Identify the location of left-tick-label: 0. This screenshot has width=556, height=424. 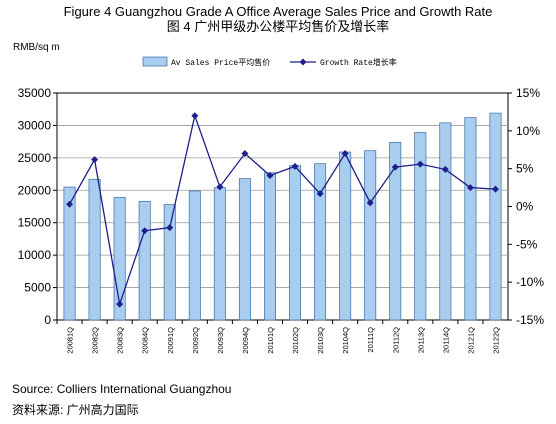
(47, 320).